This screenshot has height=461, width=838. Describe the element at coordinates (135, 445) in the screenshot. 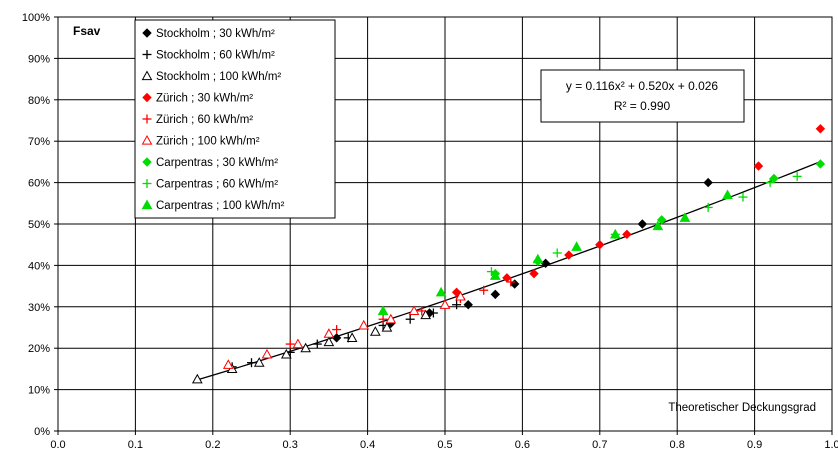

I see `x-tick-label: 0.1` at that location.